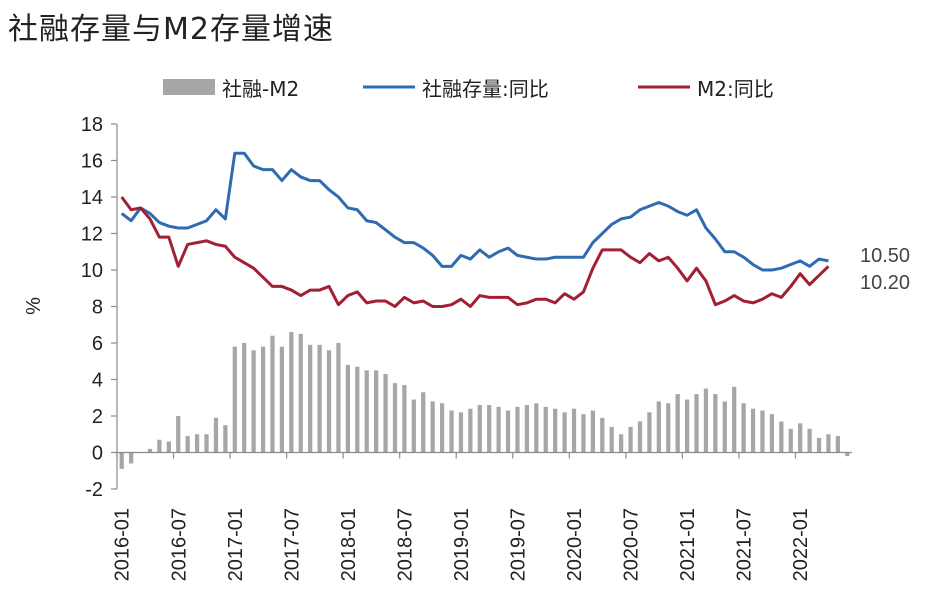  Describe the element at coordinates (405, 544) in the screenshot. I see `x-tick-label: 2018-07` at that location.